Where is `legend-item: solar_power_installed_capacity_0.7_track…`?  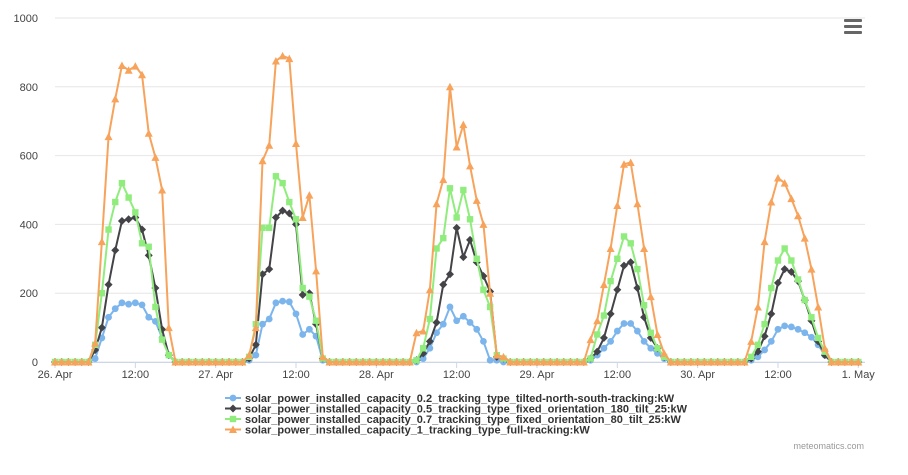 legend-item: solar_power_installed_capacity_0.7_track… is located at coordinates (453, 420).